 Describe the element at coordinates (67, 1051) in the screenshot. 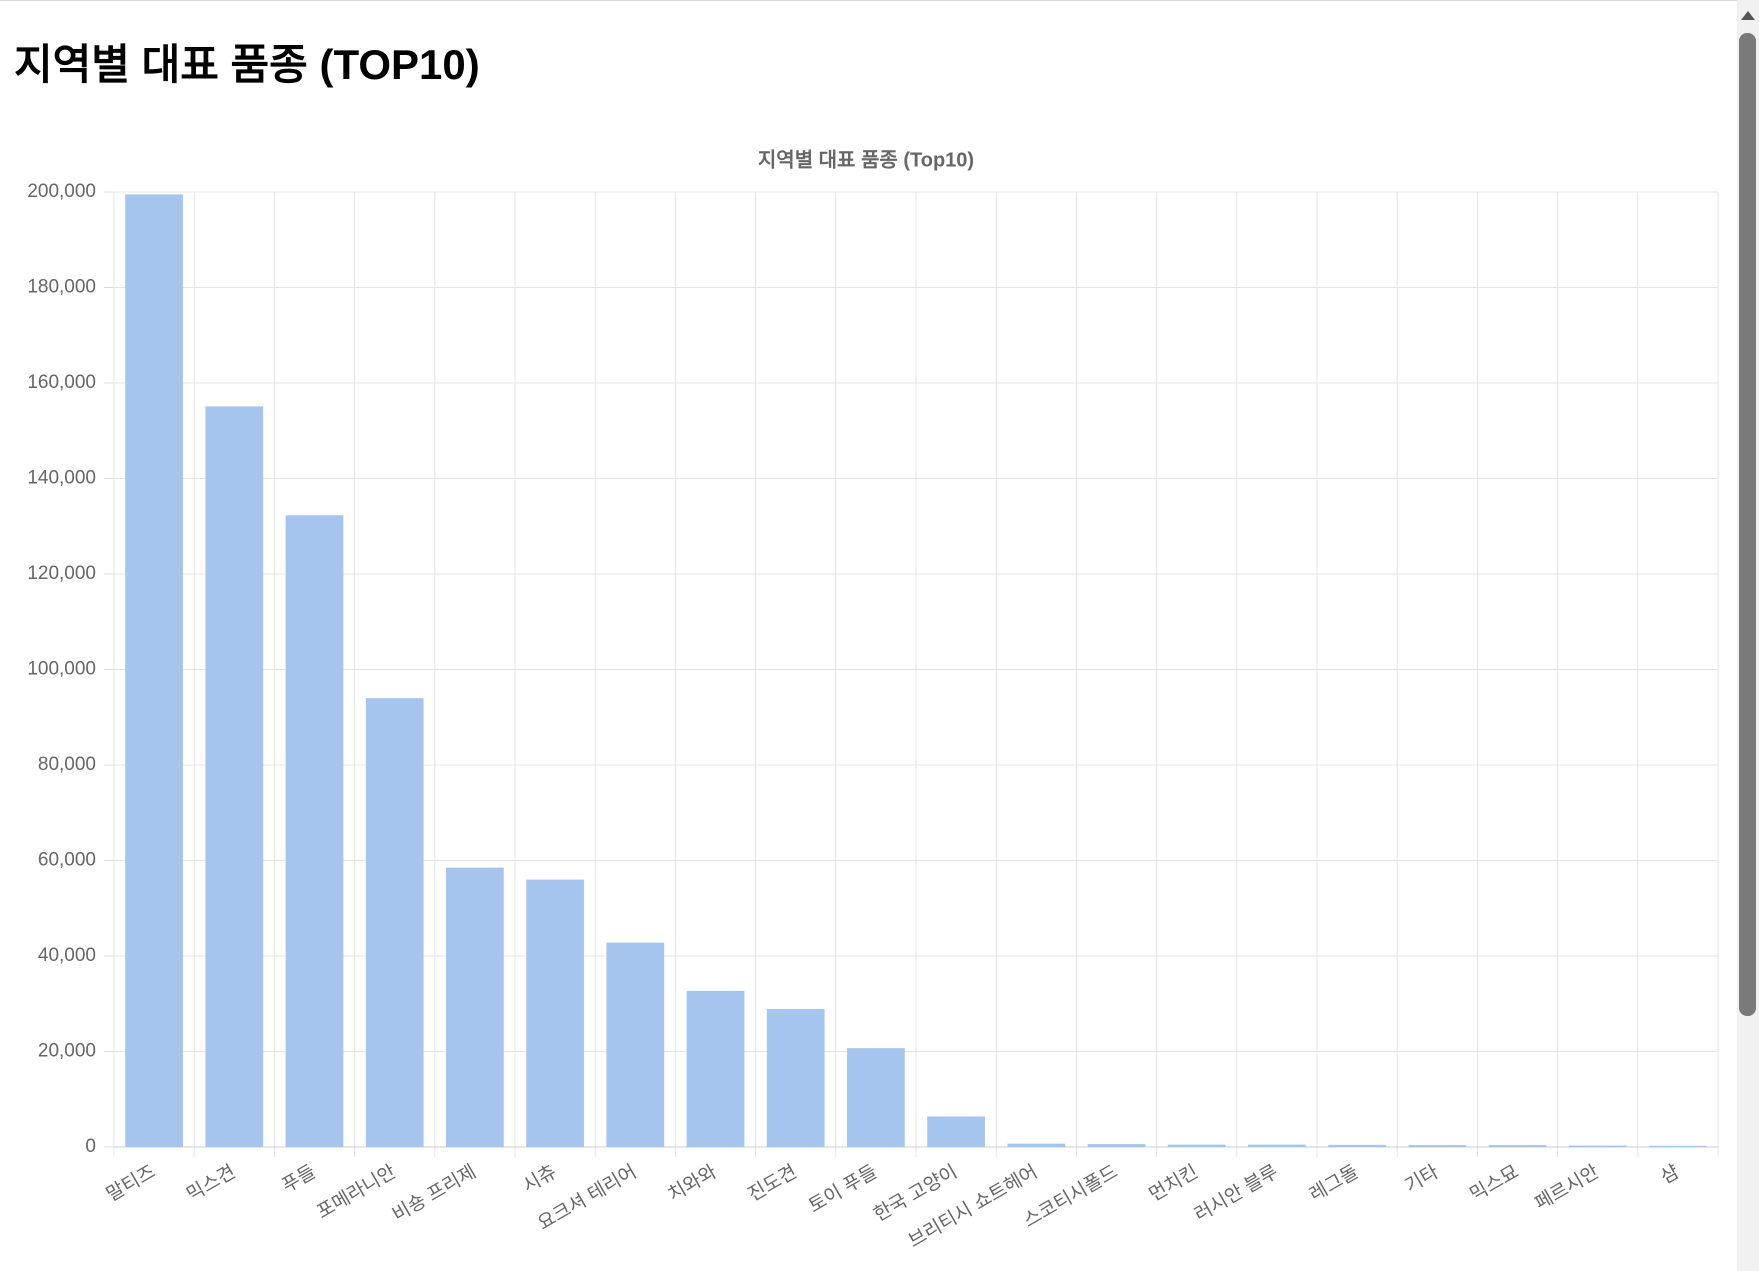

I see `y-tick-label: 20,000` at that location.